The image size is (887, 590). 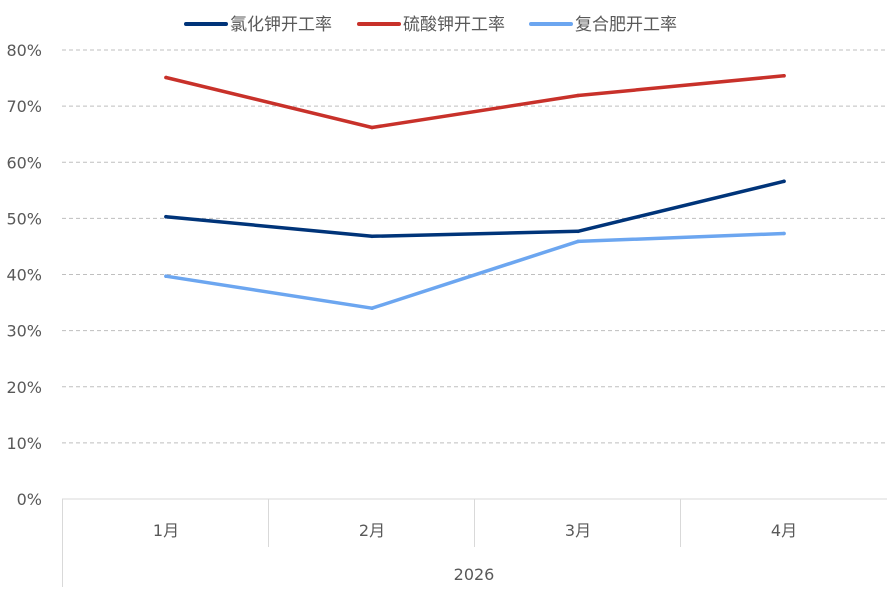 I want to click on x-tick-label: 1月, so click(x=166, y=530).